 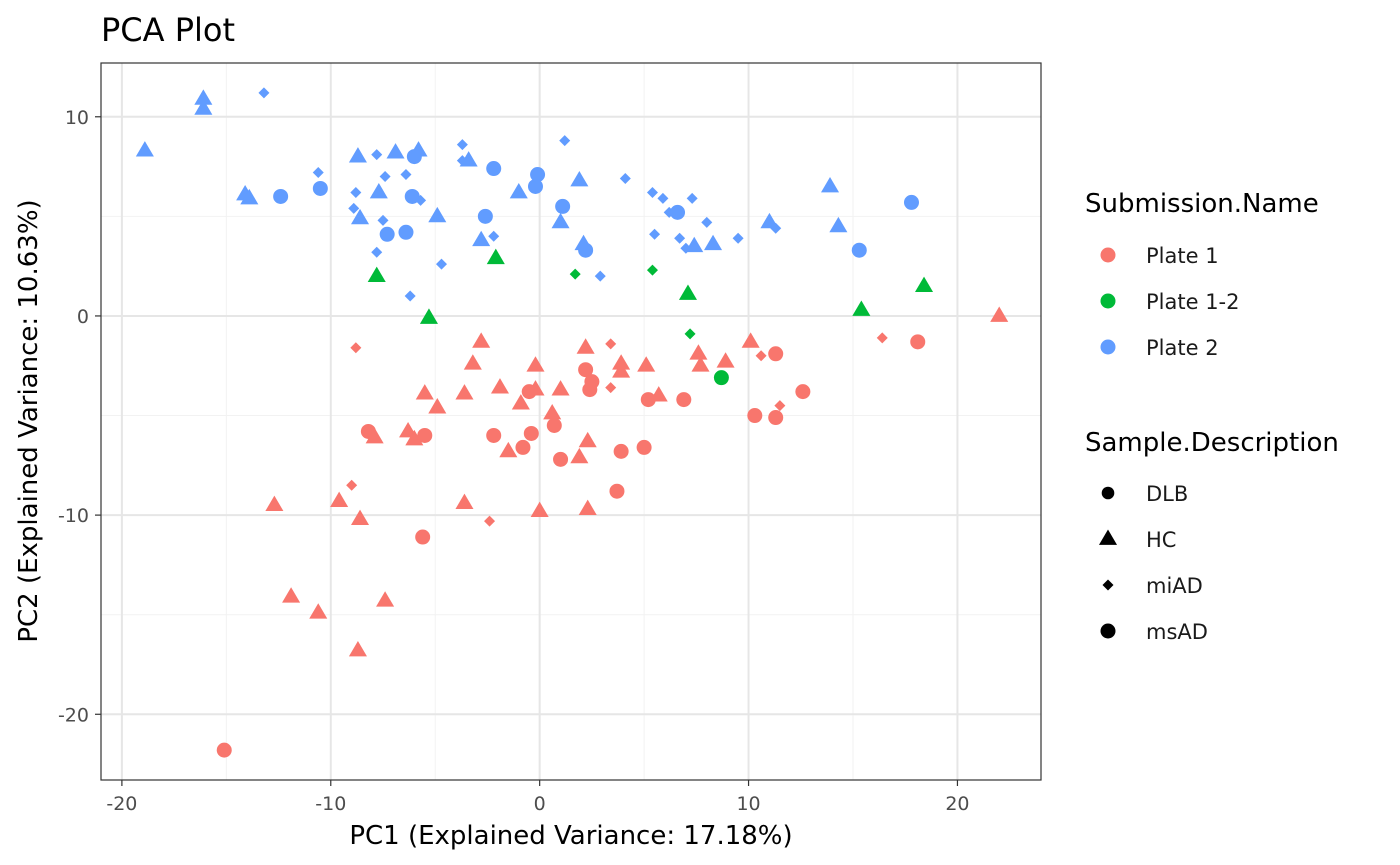 I want to click on y-tick-label: -20, so click(x=73, y=715).